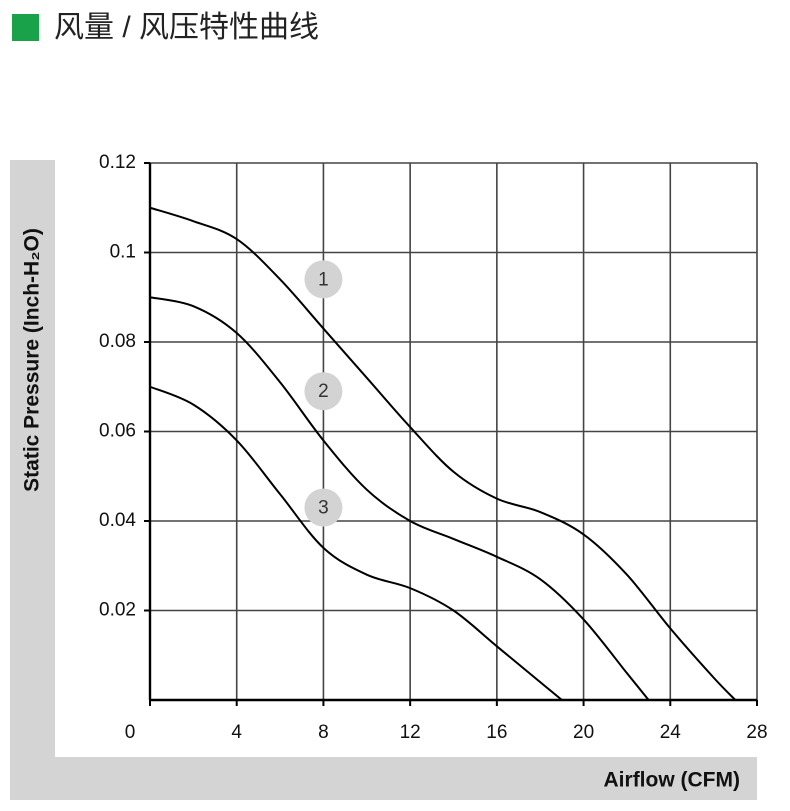 This screenshot has height=811, width=790. I want to click on chart-title: 风量 / 风压特性曲线, so click(186, 27).